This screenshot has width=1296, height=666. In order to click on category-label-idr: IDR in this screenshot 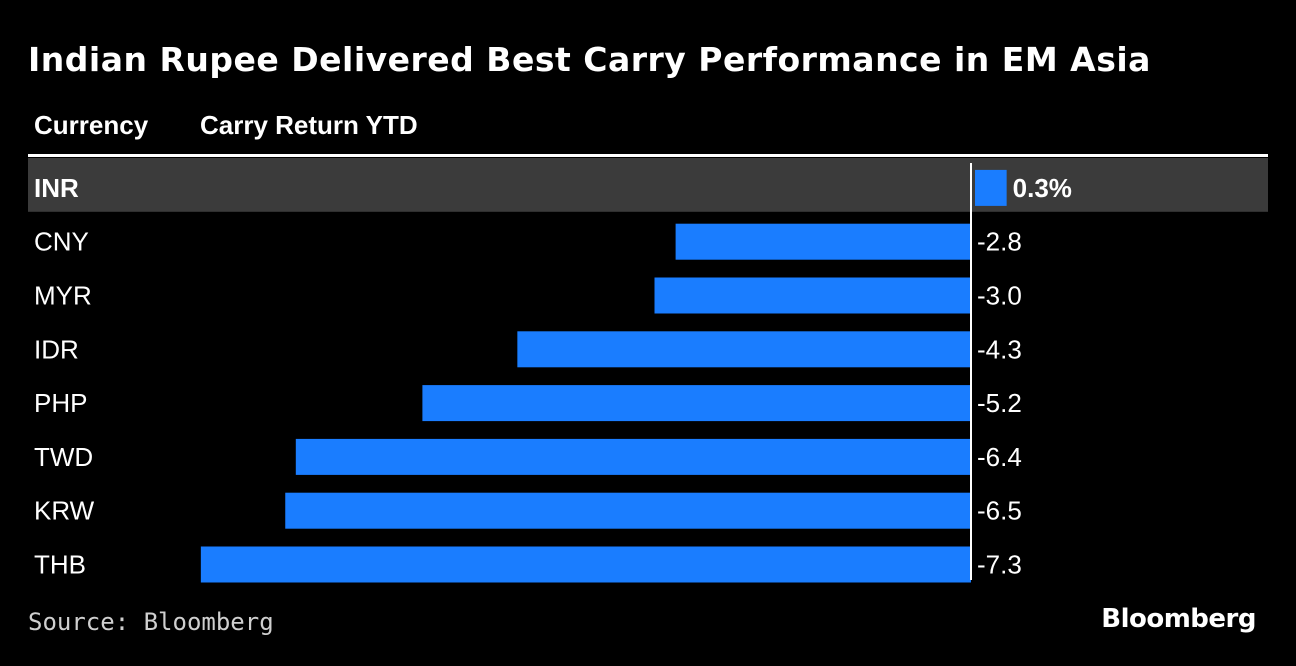, I will do `click(56, 349)`.